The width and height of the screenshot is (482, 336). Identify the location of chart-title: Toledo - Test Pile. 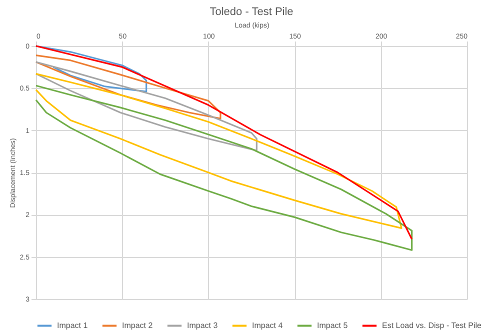
(252, 12).